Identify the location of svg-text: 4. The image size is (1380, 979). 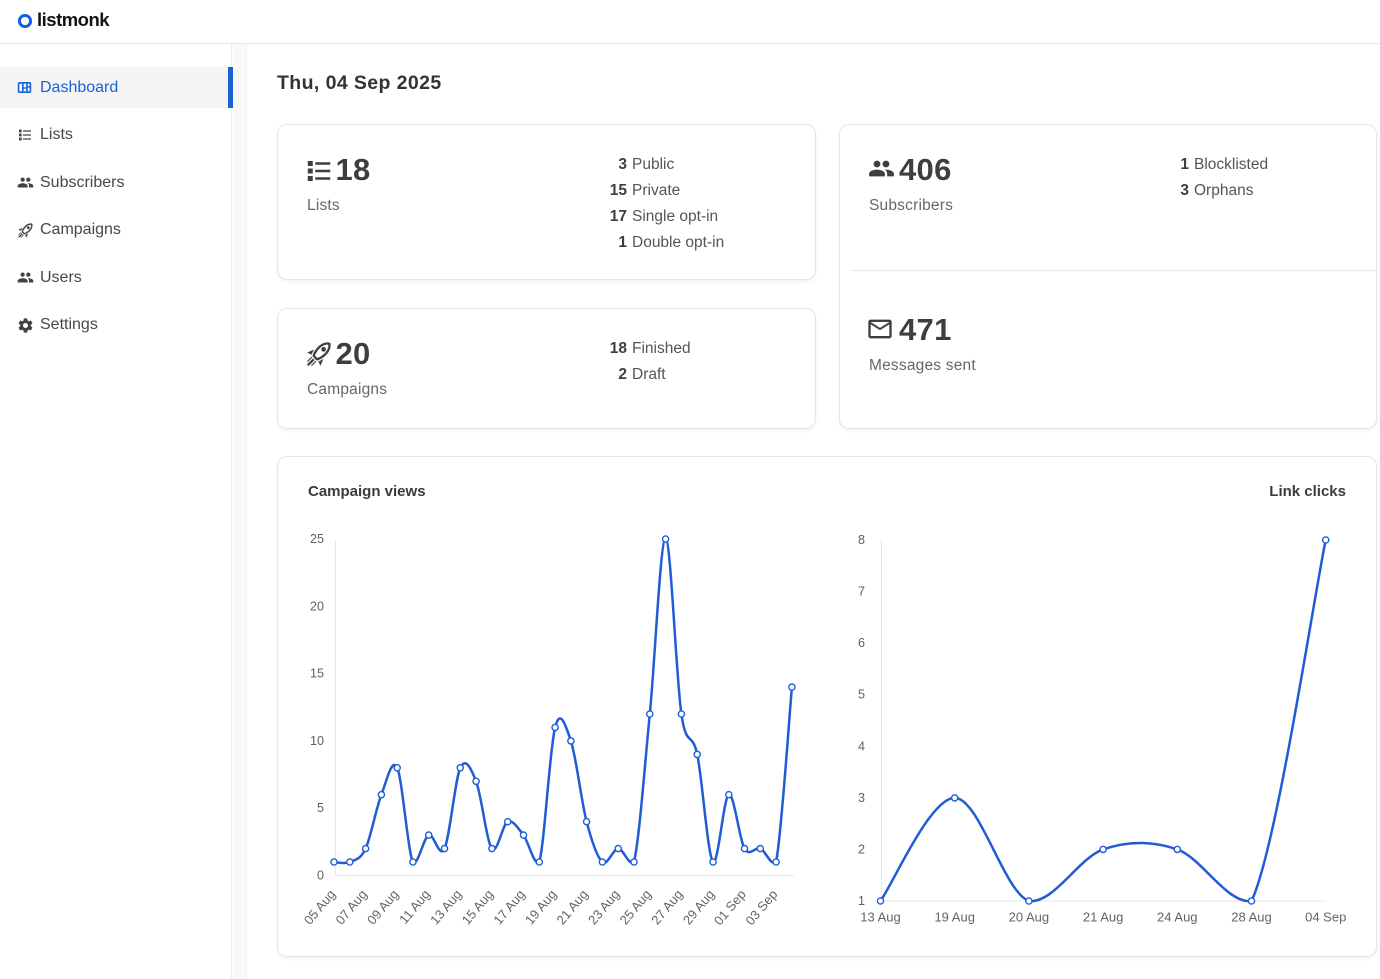
(861, 746).